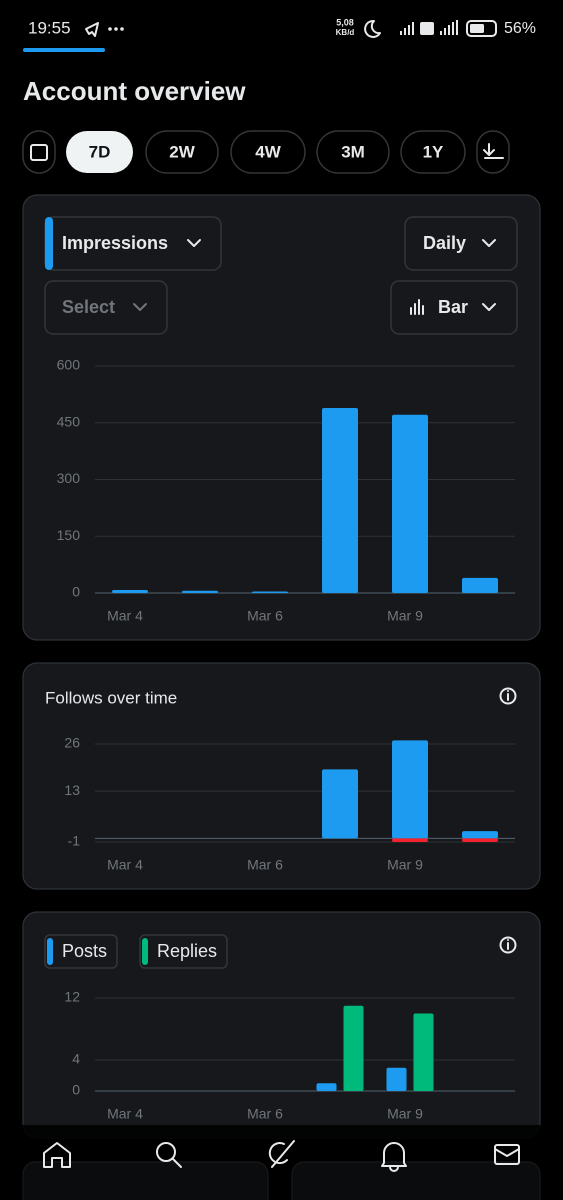  What do you see at coordinates (74, 841) in the screenshot?
I see `y-tick-label: -1` at bounding box center [74, 841].